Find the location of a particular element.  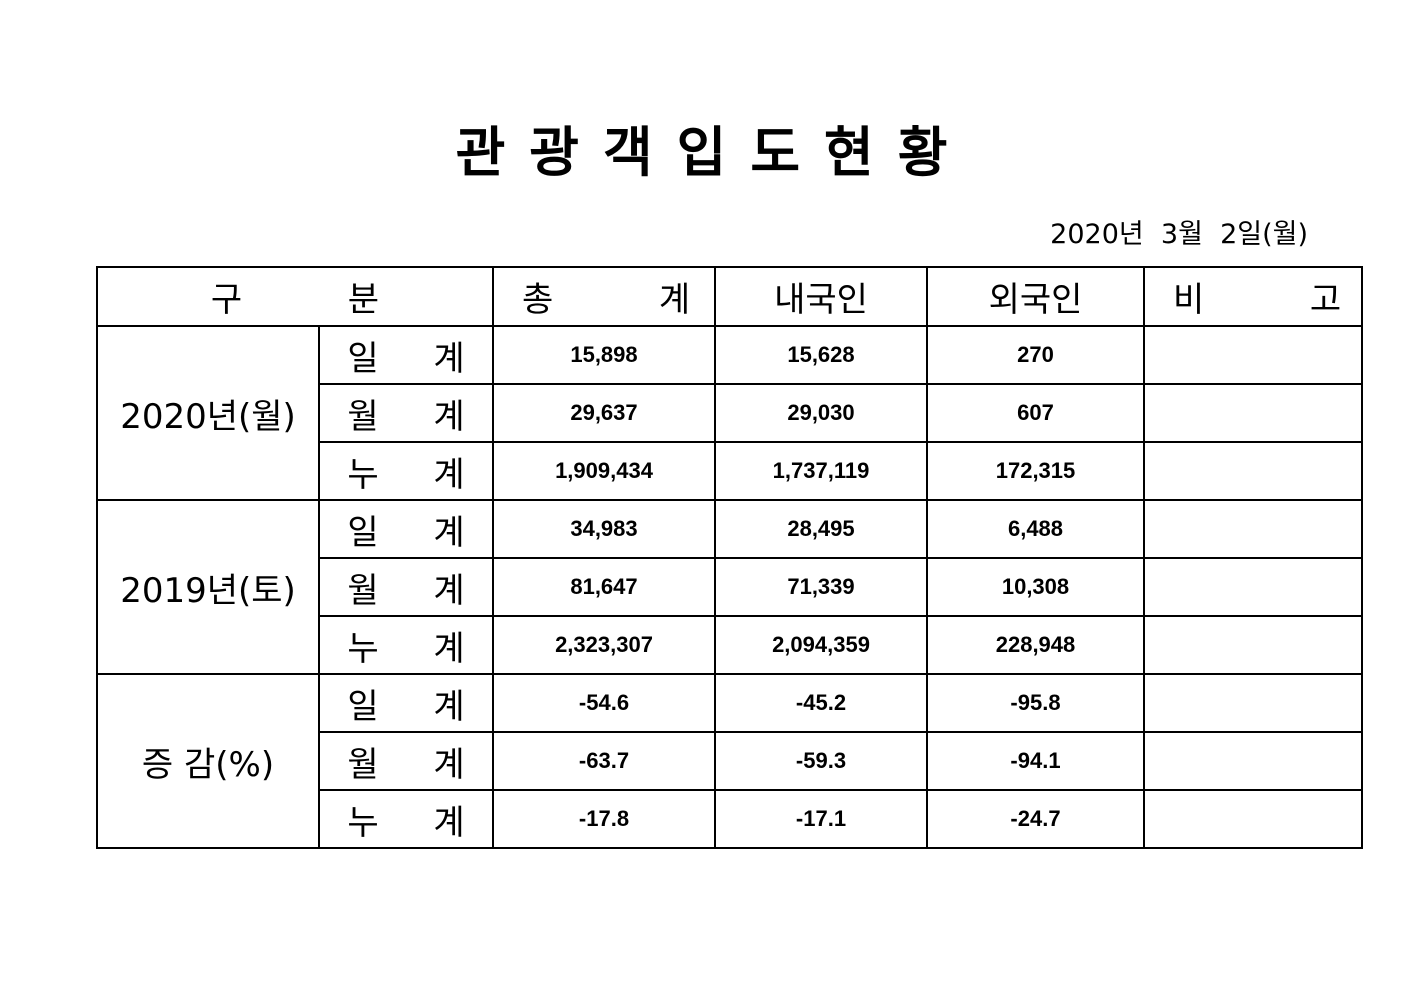

cell-total: 1,909,434 is located at coordinates (604, 471).